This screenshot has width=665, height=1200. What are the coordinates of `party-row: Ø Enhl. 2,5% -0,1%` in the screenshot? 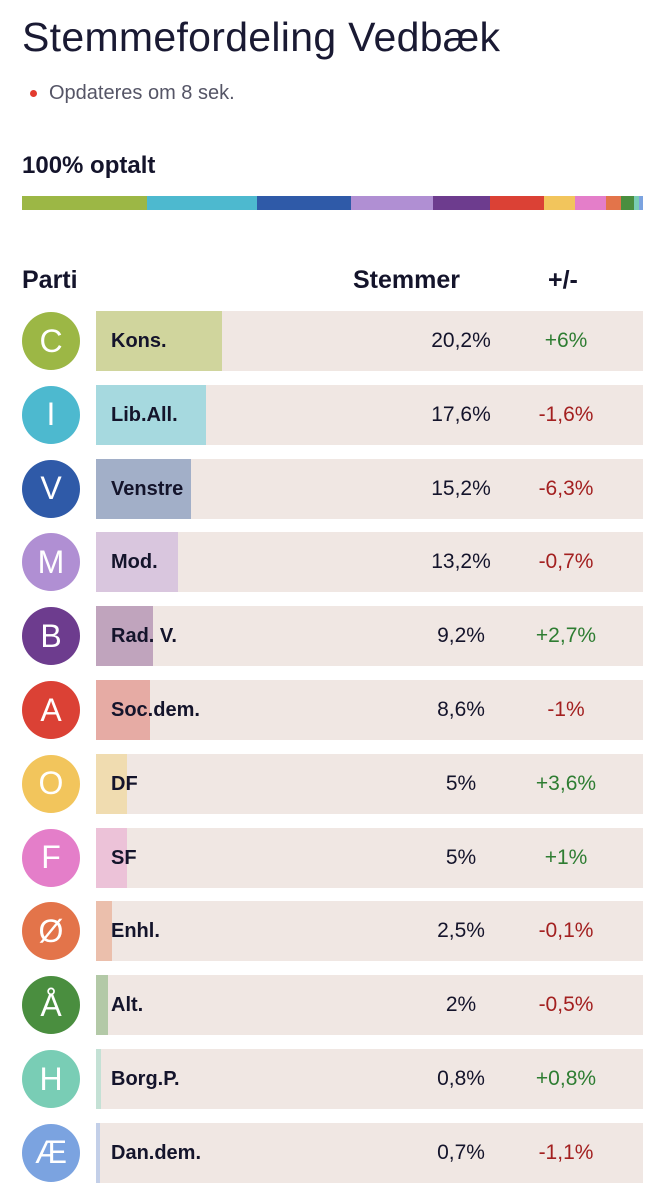 It's located at (332, 931).